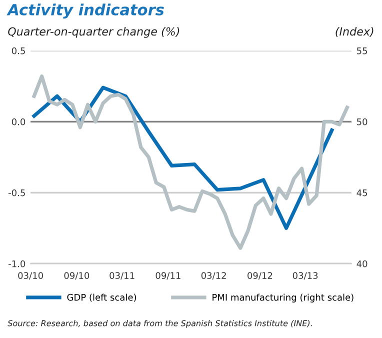 This screenshot has height=338, width=382. I want to click on y2-tick-label: 55, so click(362, 51).